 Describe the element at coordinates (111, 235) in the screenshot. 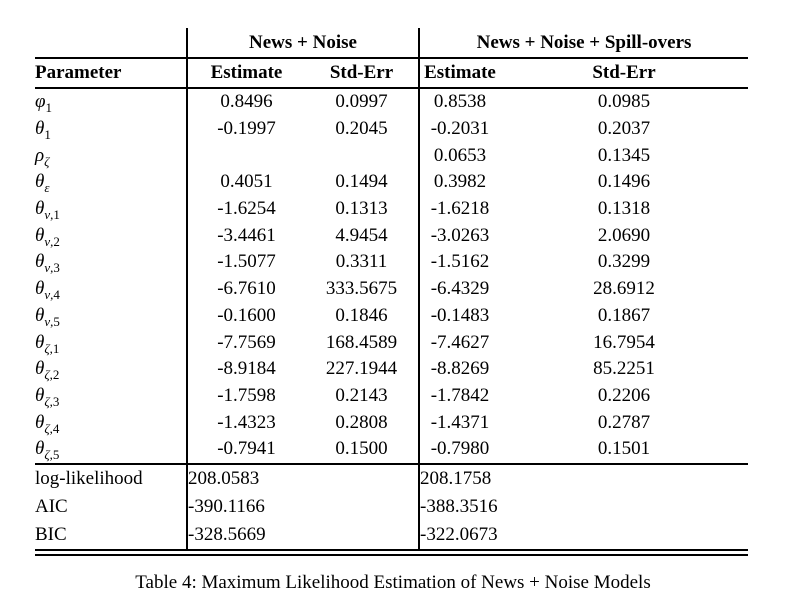

I see `parameter-cell: θν,2` at that location.